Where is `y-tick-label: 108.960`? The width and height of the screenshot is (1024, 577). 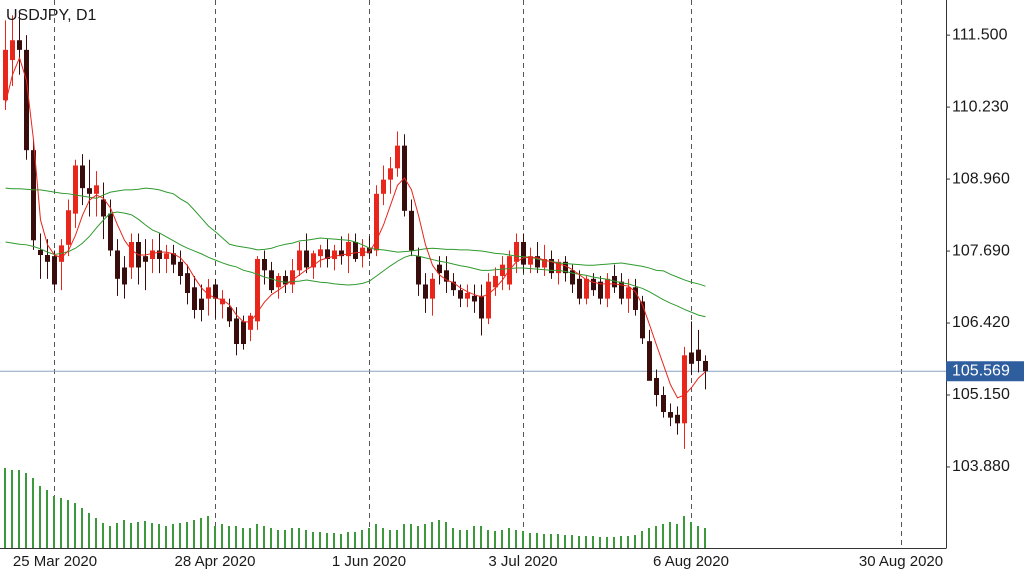 y-tick-label: 108.960 is located at coordinates (981, 178).